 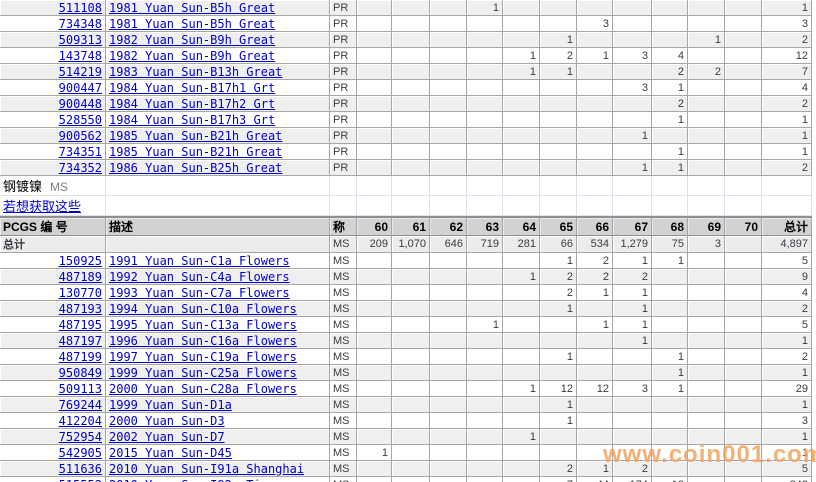 What do you see at coordinates (80, 468) in the screenshot?
I see `pcgs-number-link: 511636` at bounding box center [80, 468].